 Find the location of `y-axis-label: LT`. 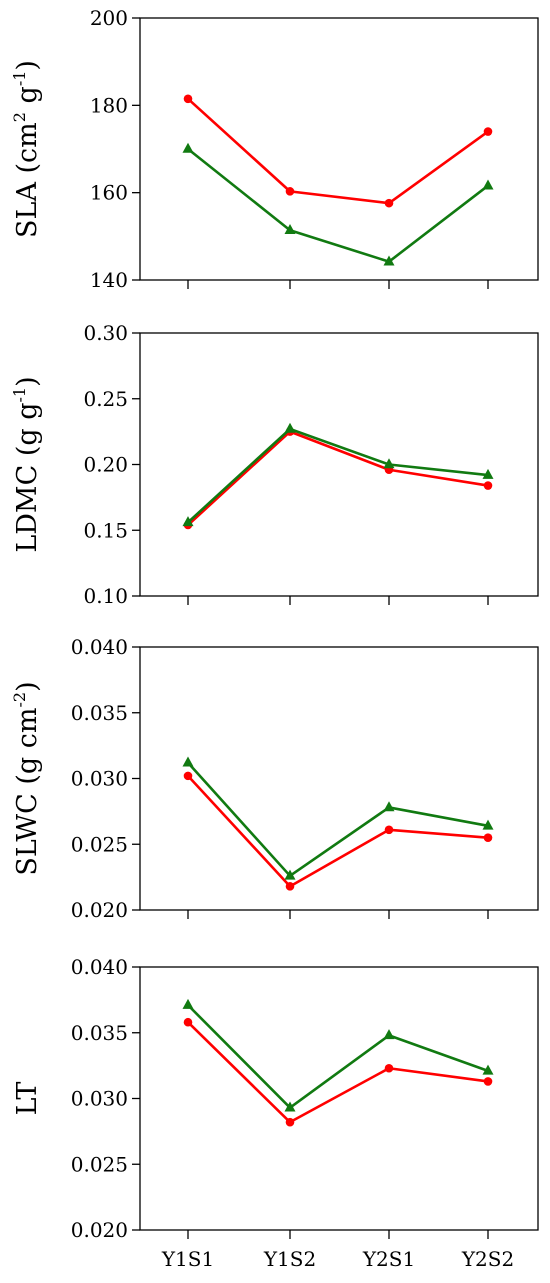

y-axis-label: LT is located at coordinates (27, 1099).